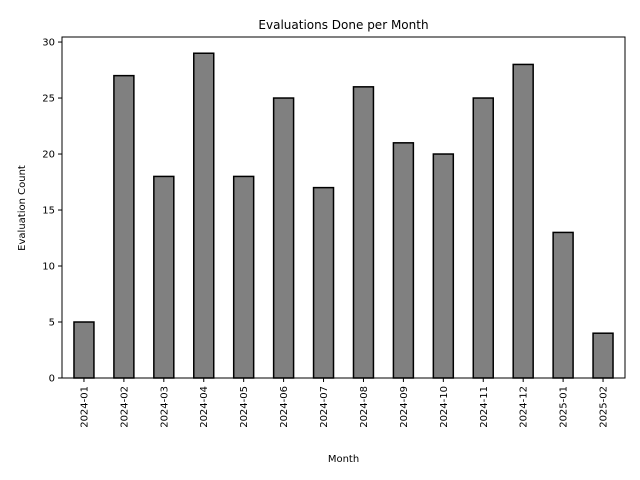  Describe the element at coordinates (164, 407) in the screenshot. I see `x-tick-label: 2024-03` at that location.